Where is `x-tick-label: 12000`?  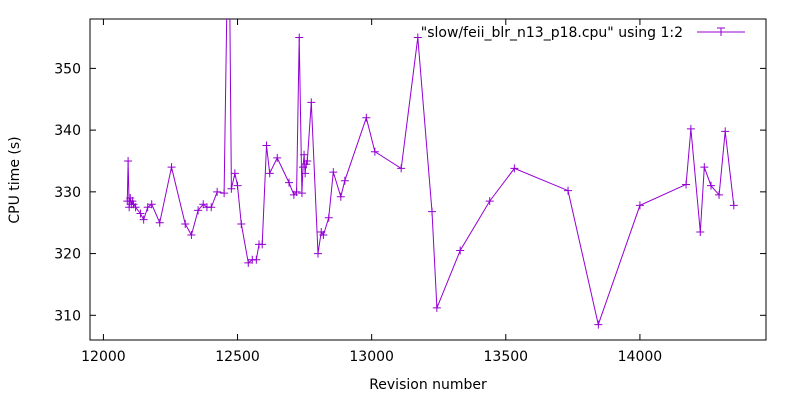
x-tick-label: 12000 is located at coordinates (103, 357).